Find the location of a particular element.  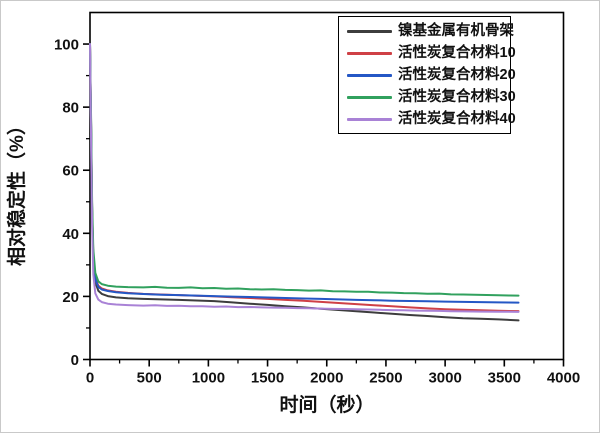

y-tick-label: 20 is located at coordinates (70, 297).